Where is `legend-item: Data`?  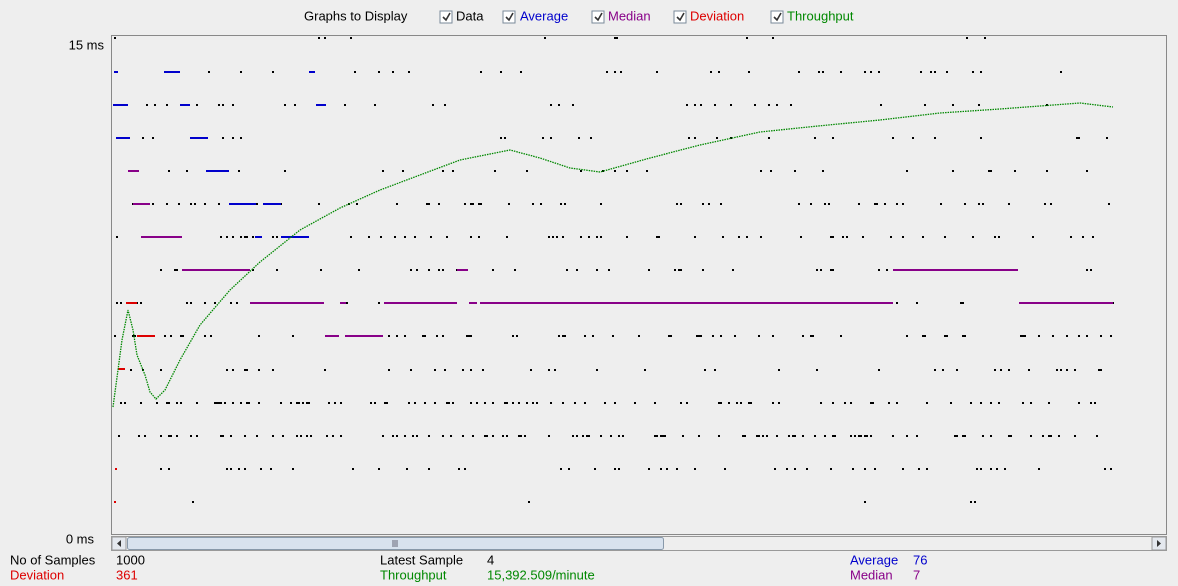
legend-item: Data is located at coordinates (461, 16).